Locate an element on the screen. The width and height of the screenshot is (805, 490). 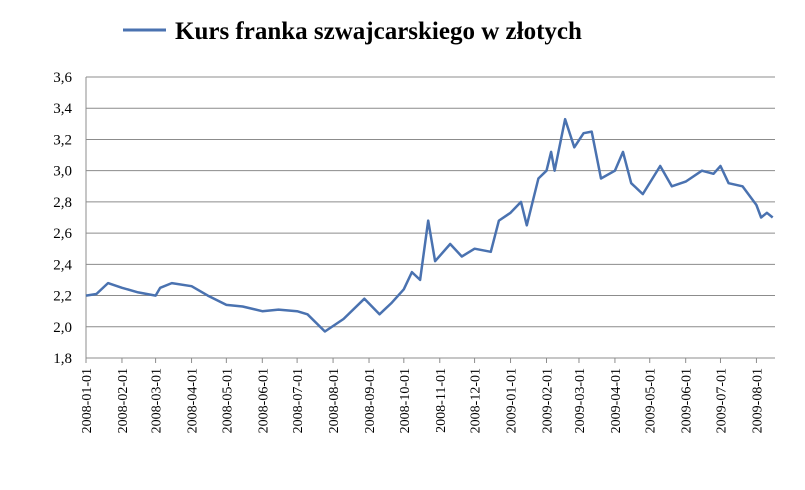
y-tick-label: 2,0 is located at coordinates (62, 328).